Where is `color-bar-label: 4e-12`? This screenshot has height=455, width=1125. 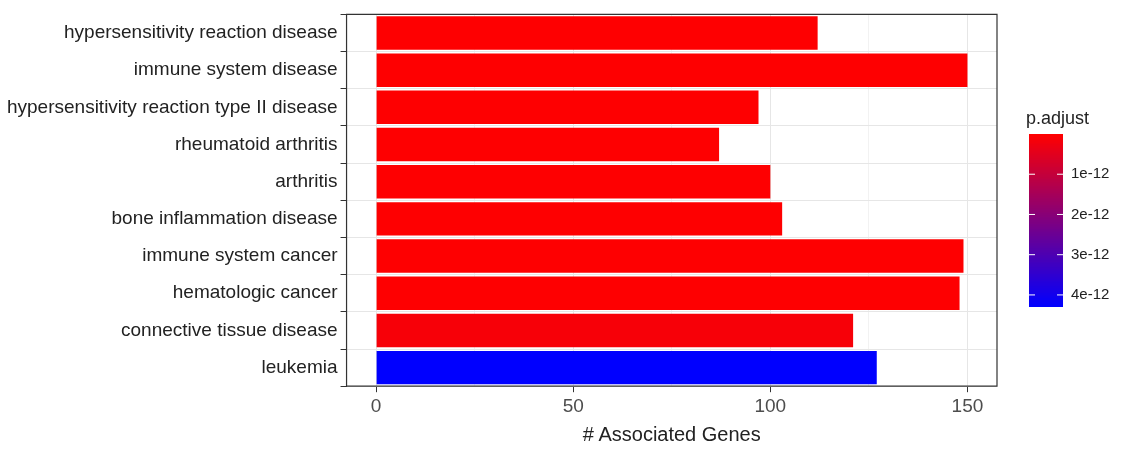
color-bar-label: 4e-12 is located at coordinates (1090, 294).